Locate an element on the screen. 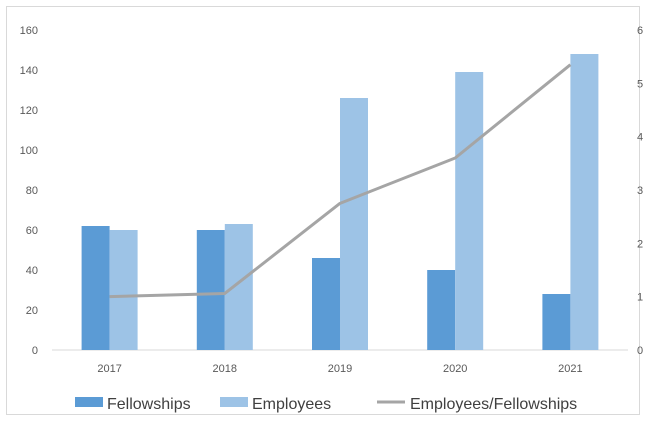 The image size is (647, 421). x-tick-label: 2019 is located at coordinates (340, 369).